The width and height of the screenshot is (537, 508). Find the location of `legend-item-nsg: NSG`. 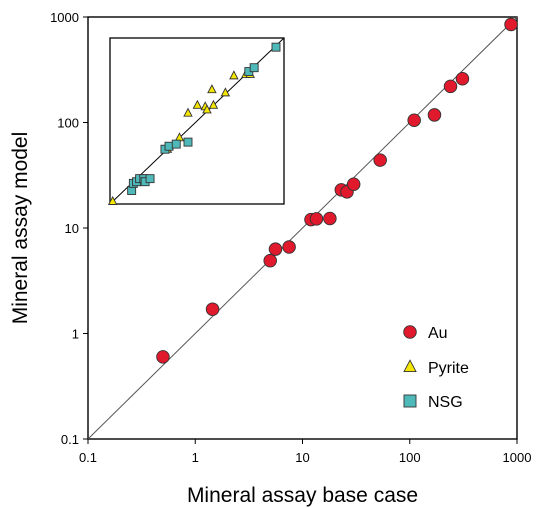

legend-item-nsg: NSG is located at coordinates (433, 402).